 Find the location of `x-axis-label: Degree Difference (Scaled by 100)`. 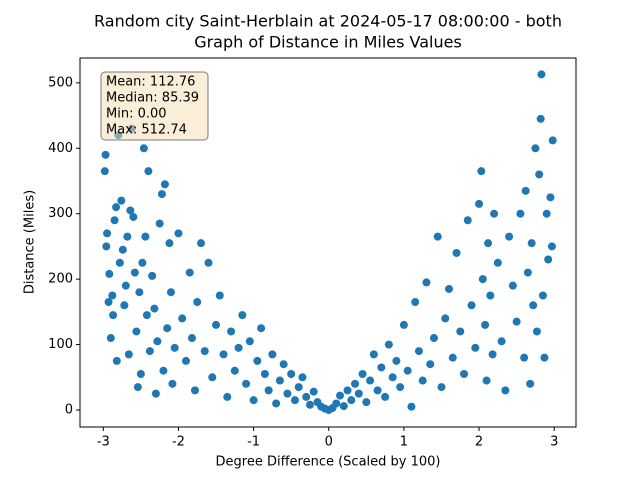

x-axis-label: Degree Difference (Scaled by 100) is located at coordinates (328, 462).